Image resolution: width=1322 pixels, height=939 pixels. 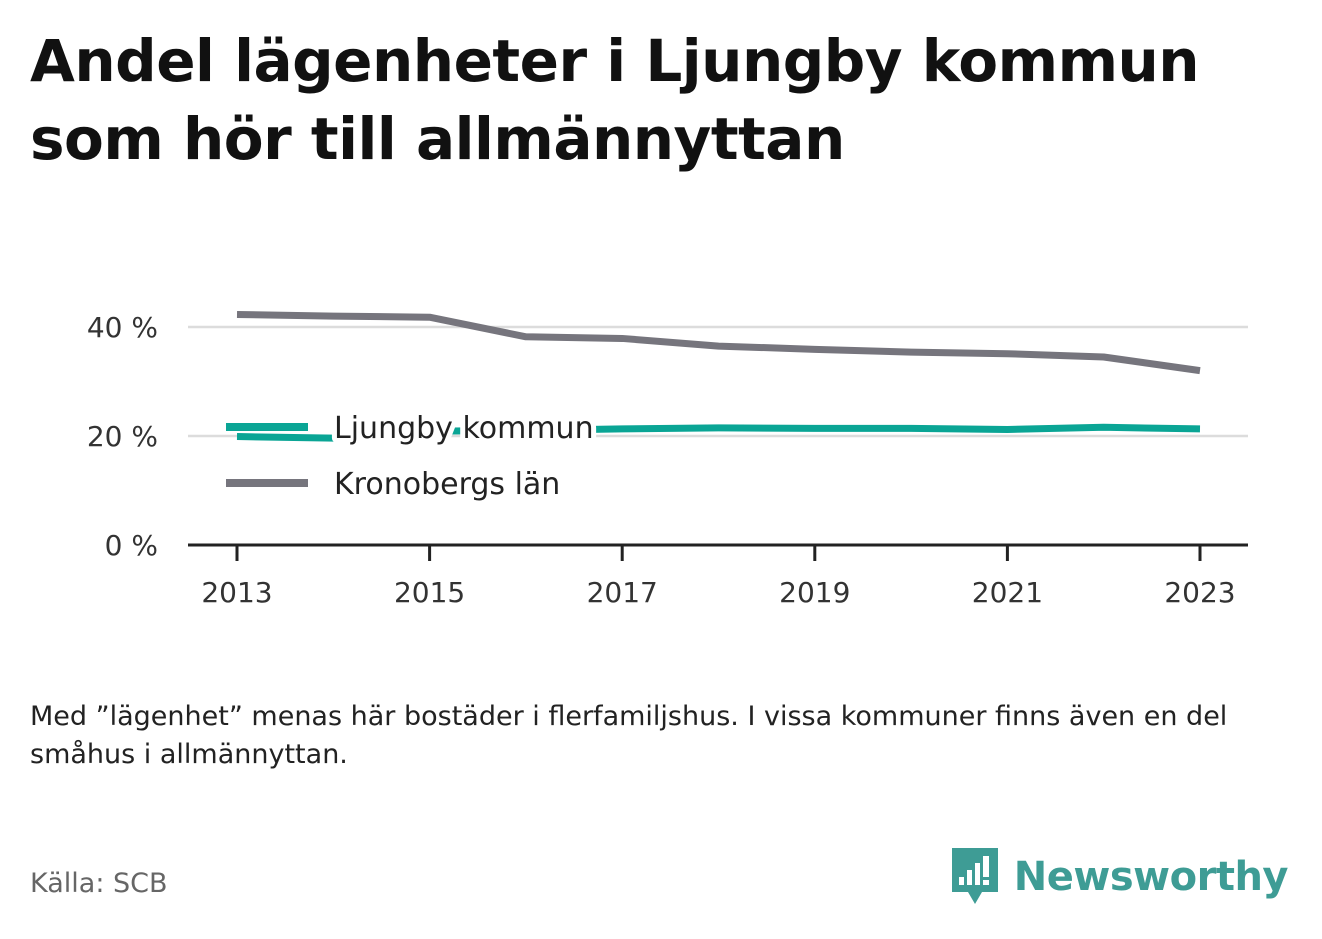 I want to click on bar-chart-logo-icon, so click(x=974, y=876).